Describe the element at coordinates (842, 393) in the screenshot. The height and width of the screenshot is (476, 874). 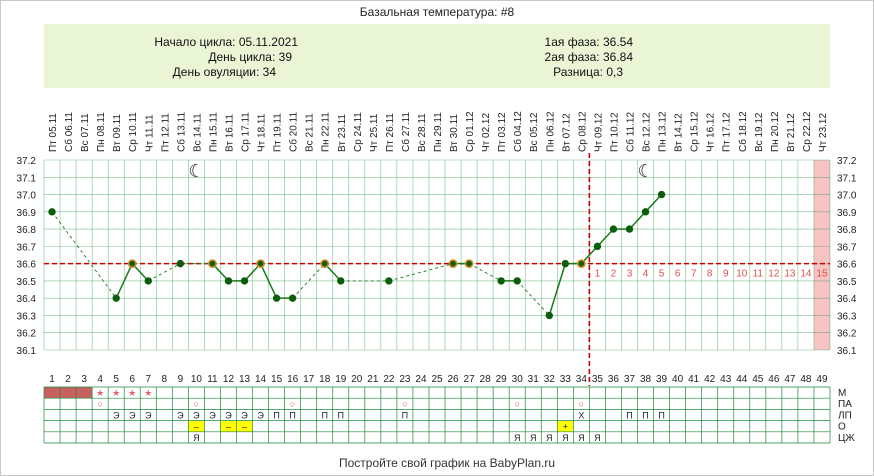
I see `table-row-label: М` at that location.